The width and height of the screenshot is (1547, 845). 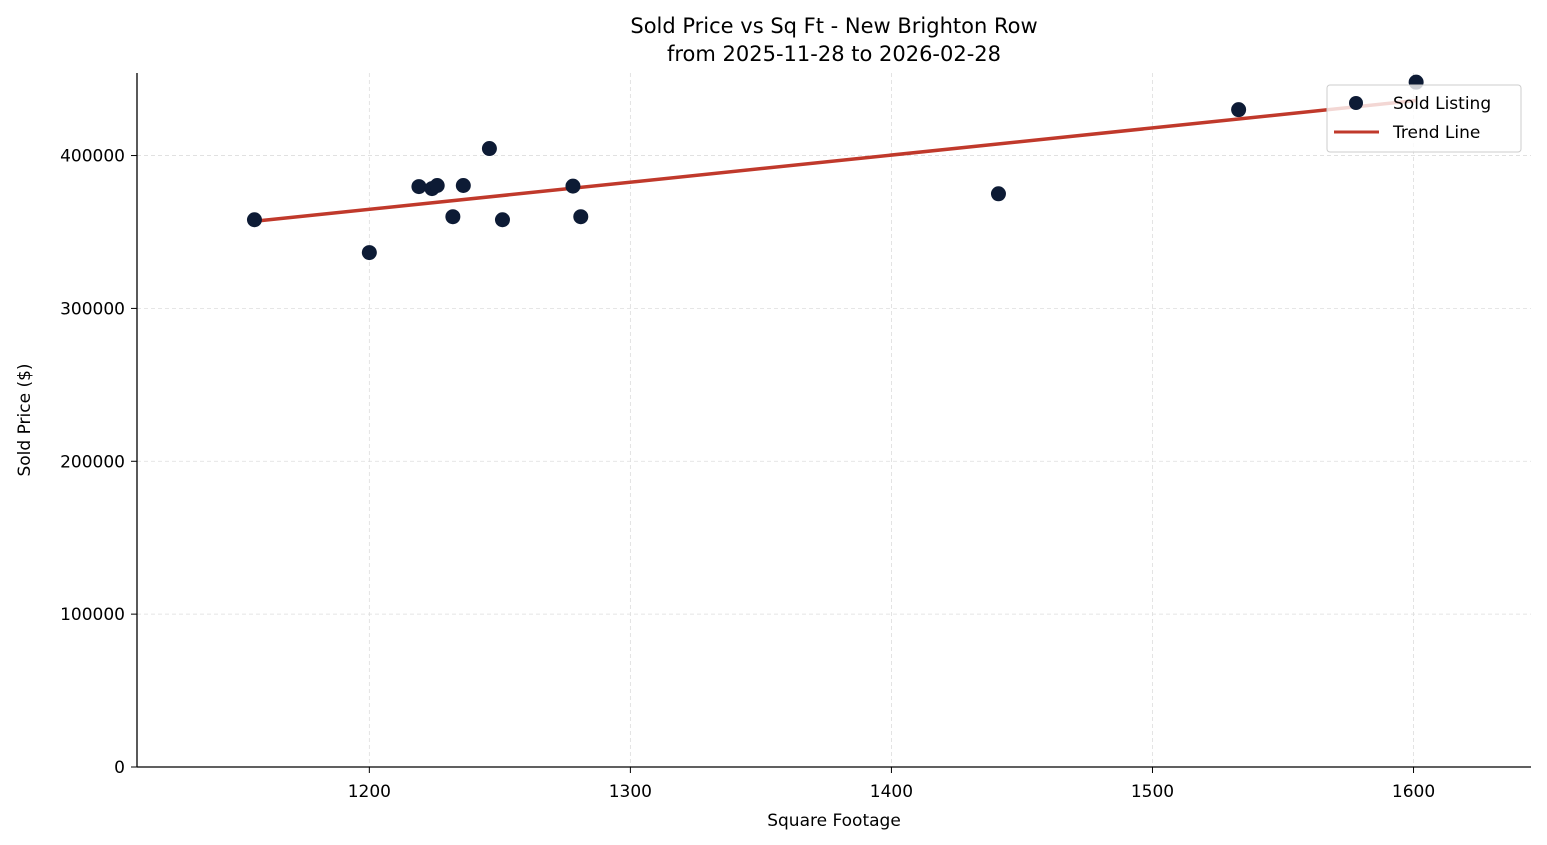 I want to click on y-tick-label: 0, so click(x=119, y=768).